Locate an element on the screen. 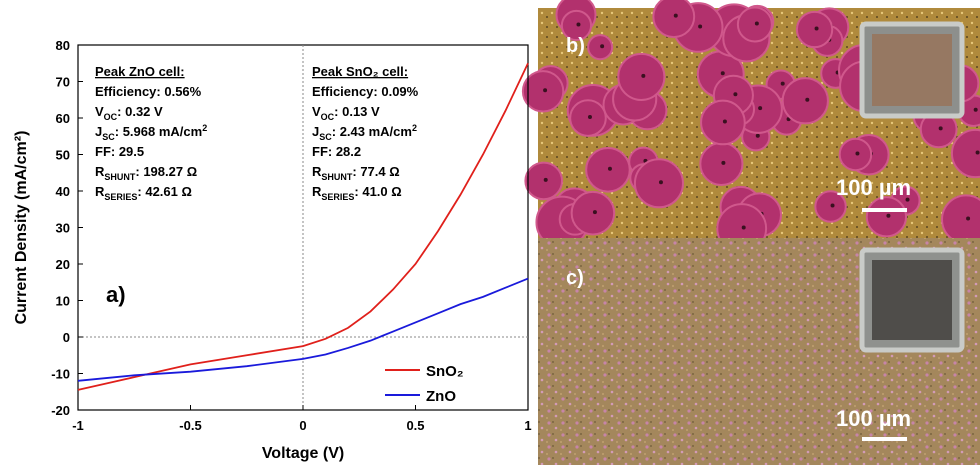 This screenshot has width=980, height=465. annotation-line: VOC: 0.32 V is located at coordinates (129, 113).